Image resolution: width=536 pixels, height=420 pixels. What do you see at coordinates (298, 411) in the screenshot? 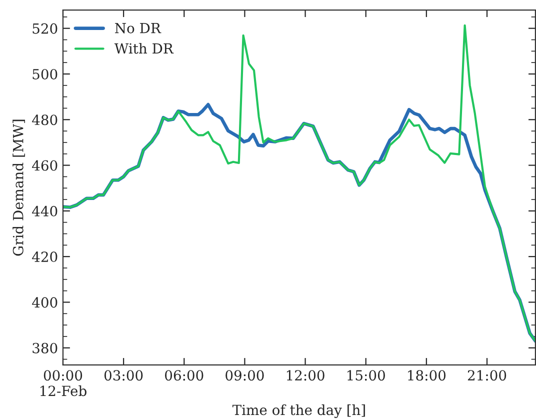
I see `x-axis-title: Time of the day [h]` at bounding box center [298, 411].